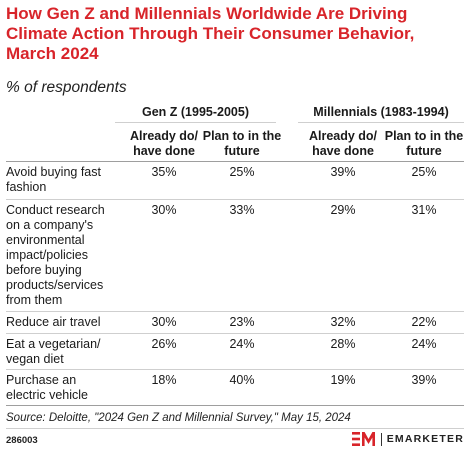 Image resolution: width=470 pixels, height=454 pixels. I want to click on cell-value: 18%, so click(164, 380).